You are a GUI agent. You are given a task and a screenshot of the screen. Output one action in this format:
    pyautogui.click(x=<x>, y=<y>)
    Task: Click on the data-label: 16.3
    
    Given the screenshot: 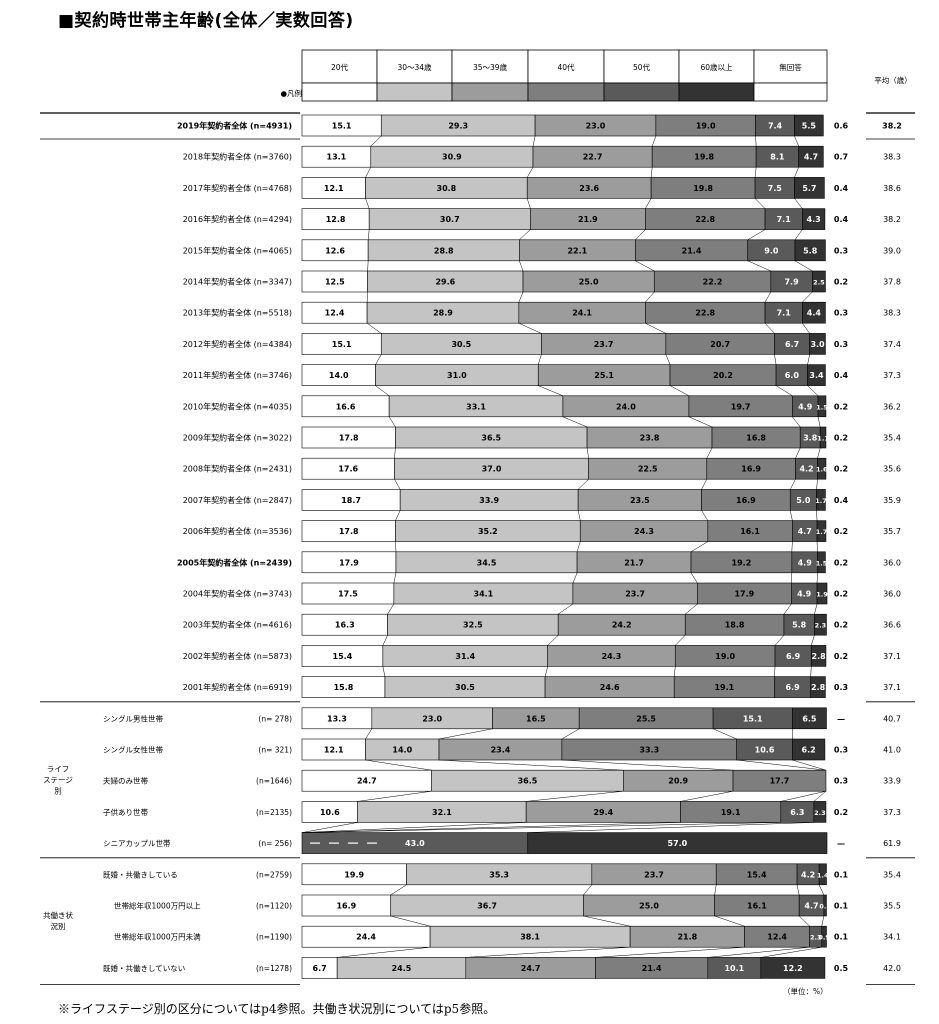 What is the action you would take?
    pyautogui.click(x=345, y=625)
    